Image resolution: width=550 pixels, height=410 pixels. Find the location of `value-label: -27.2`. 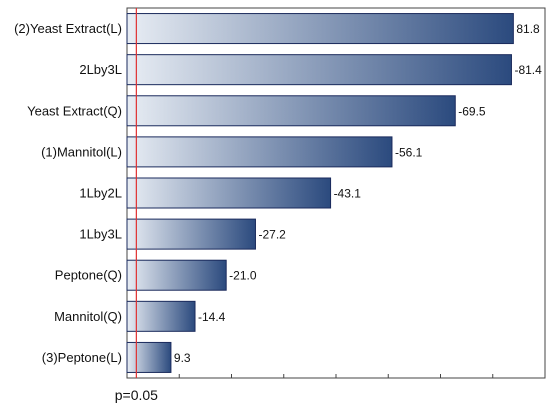

value-label: -27.2 is located at coordinates (272, 235).